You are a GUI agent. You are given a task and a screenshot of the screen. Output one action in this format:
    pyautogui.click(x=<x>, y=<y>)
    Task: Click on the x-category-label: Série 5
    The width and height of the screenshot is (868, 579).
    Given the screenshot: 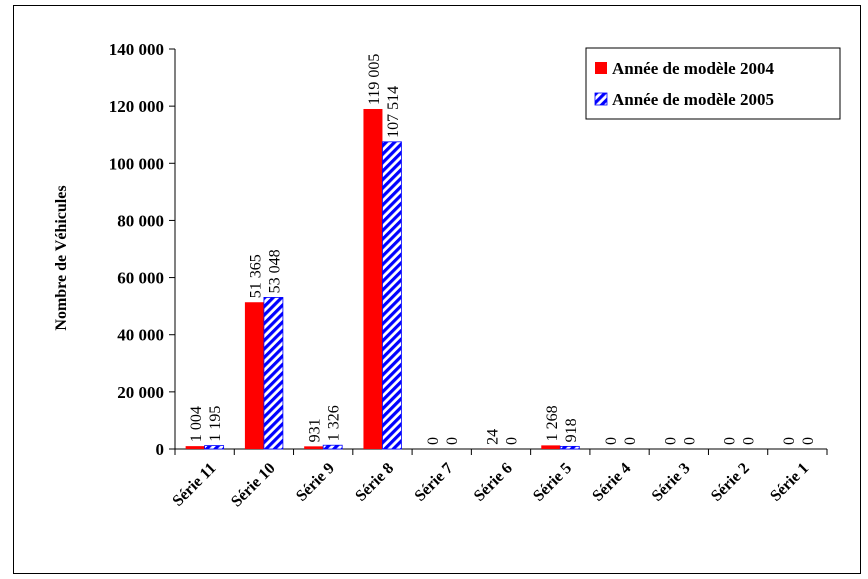 What is the action you would take?
    pyautogui.click(x=552, y=482)
    